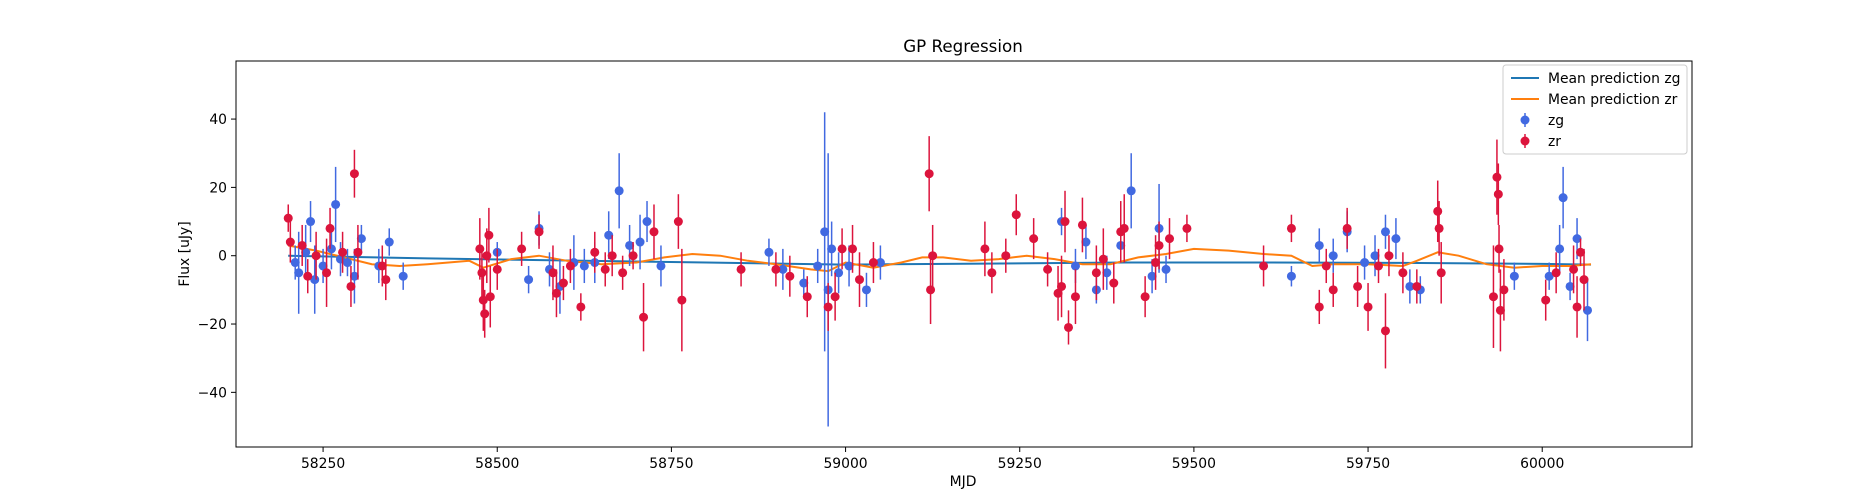  Describe the element at coordinates (1542, 121) in the screenshot. I see `legend-item-zg: zg` at that location.